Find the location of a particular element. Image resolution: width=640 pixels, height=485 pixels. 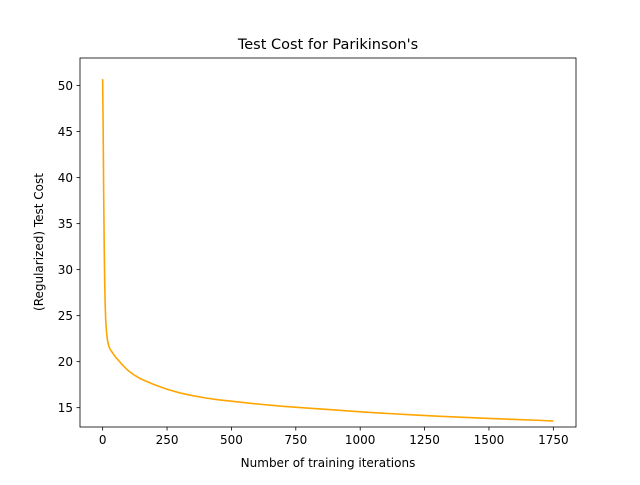

x-tick-label: 500 is located at coordinates (231, 440).